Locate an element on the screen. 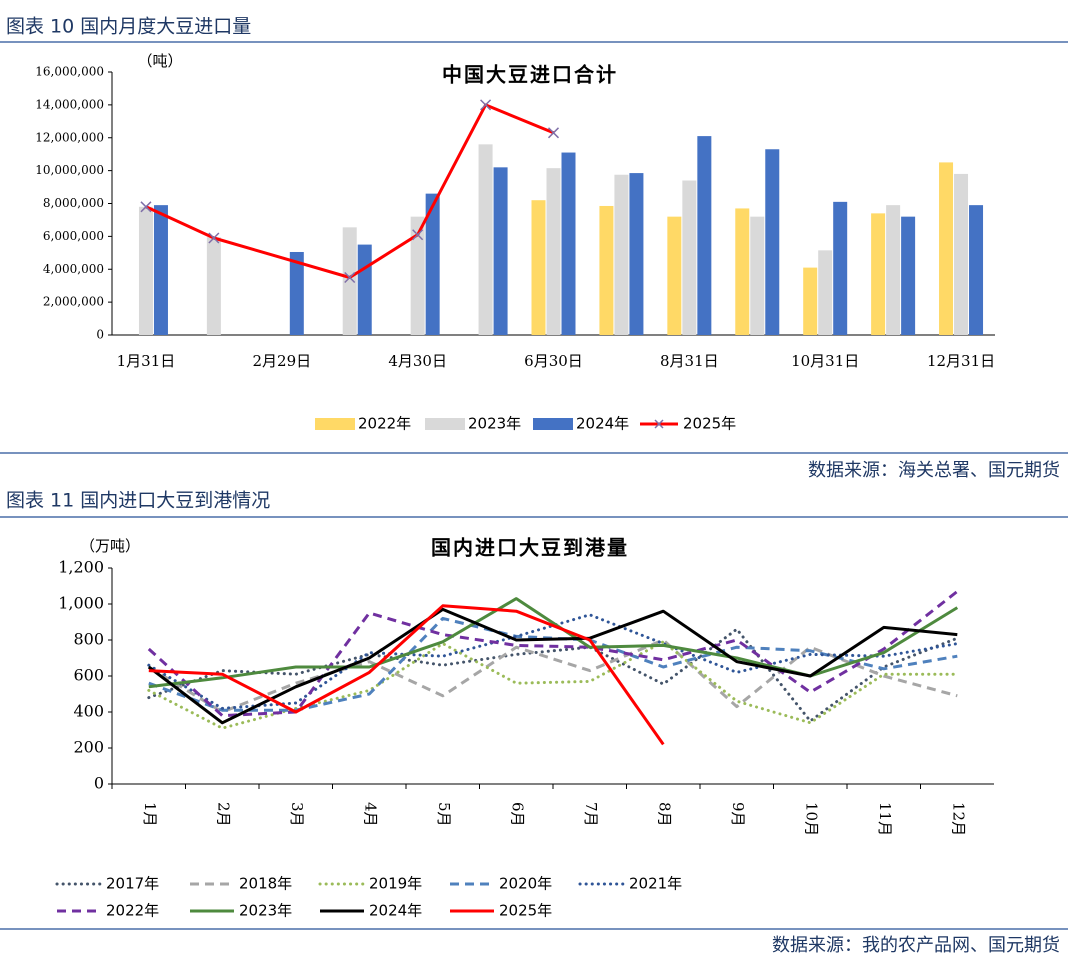  x-tick-label: 8月 is located at coordinates (664, 814).